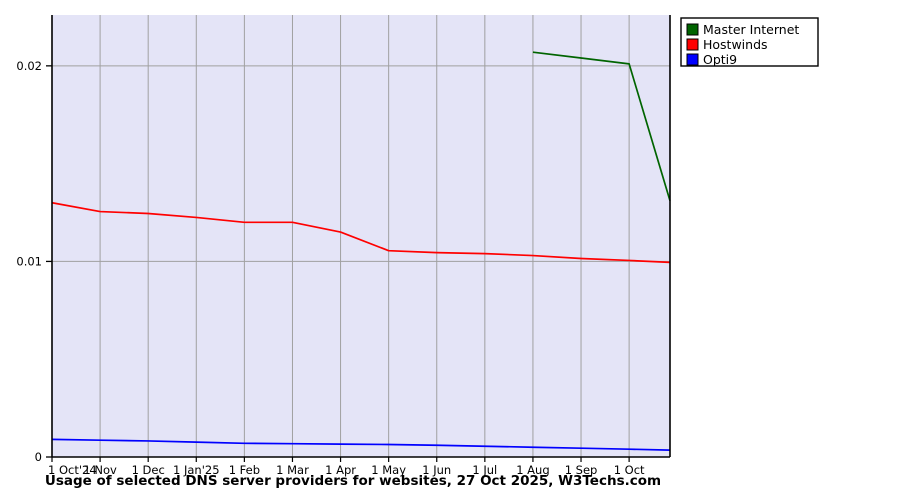 The height and width of the screenshot is (500, 900). I want to click on legend-label-hostwinds: Hostwinds, so click(735, 44).